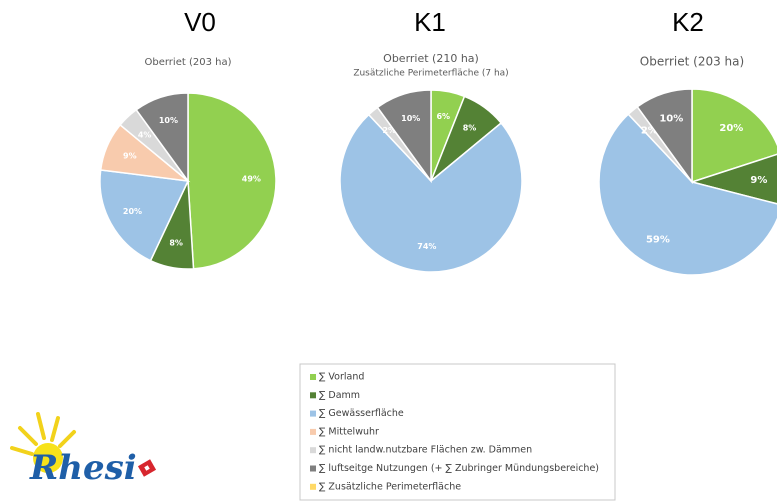 The width and height of the screenshot is (777, 502). I want to click on slice-label: 49%, so click(251, 179).